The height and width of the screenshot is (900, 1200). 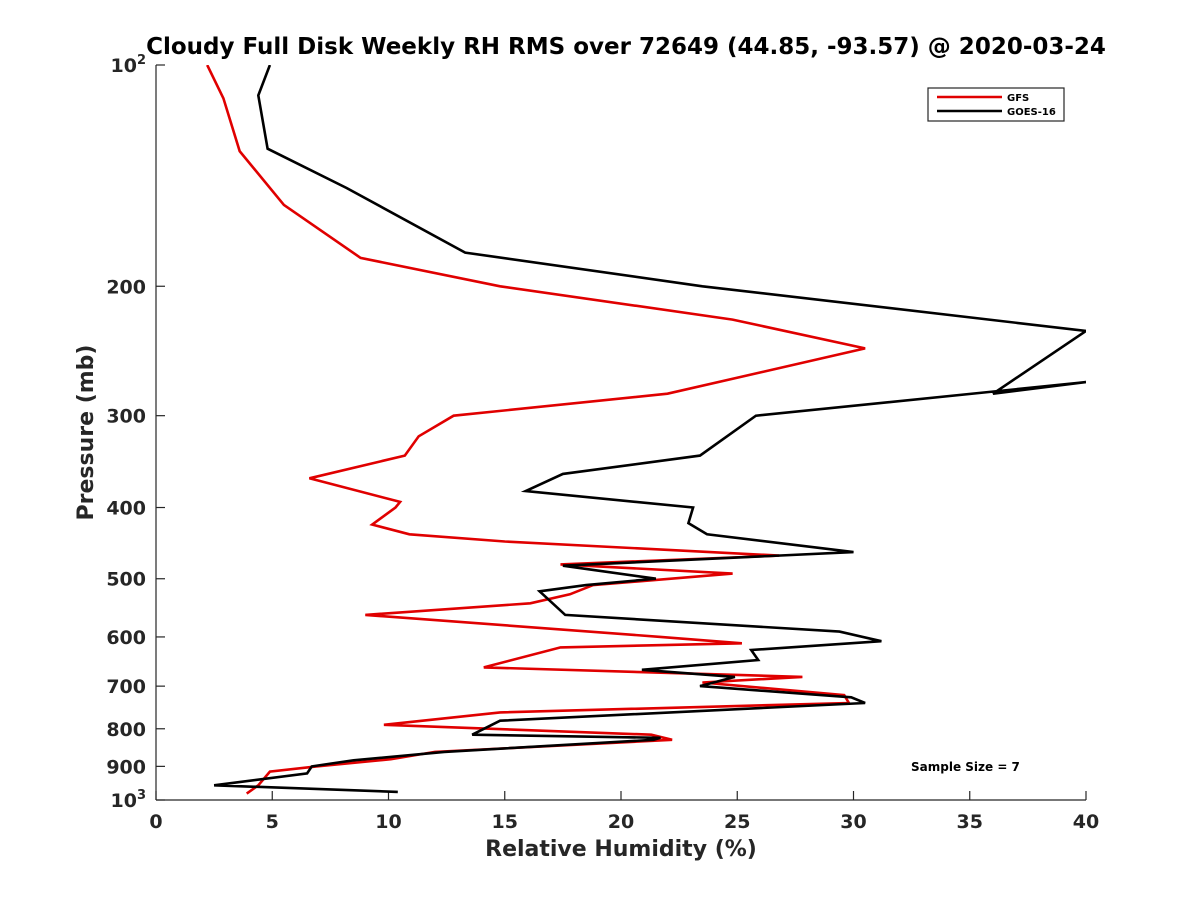 I want to click on legend-box, so click(x=996, y=104).